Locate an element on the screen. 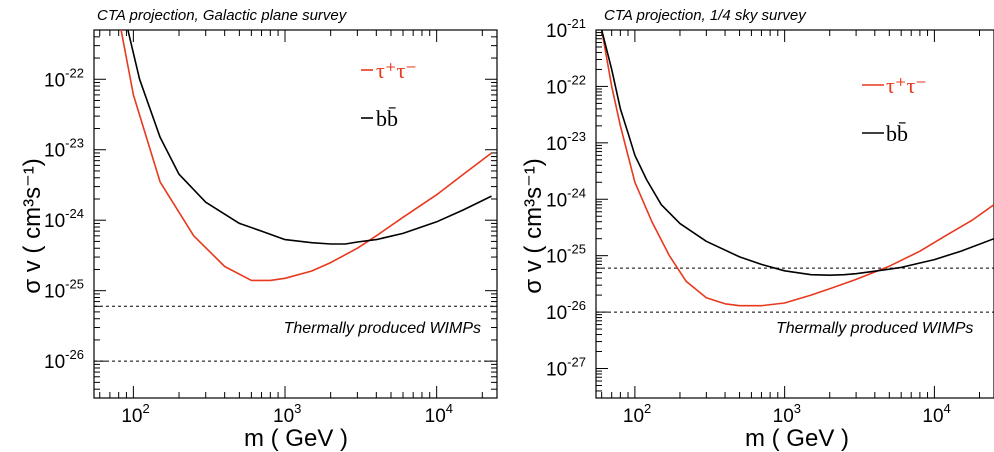  y-tick-label: 10-27 is located at coordinates (566, 368).